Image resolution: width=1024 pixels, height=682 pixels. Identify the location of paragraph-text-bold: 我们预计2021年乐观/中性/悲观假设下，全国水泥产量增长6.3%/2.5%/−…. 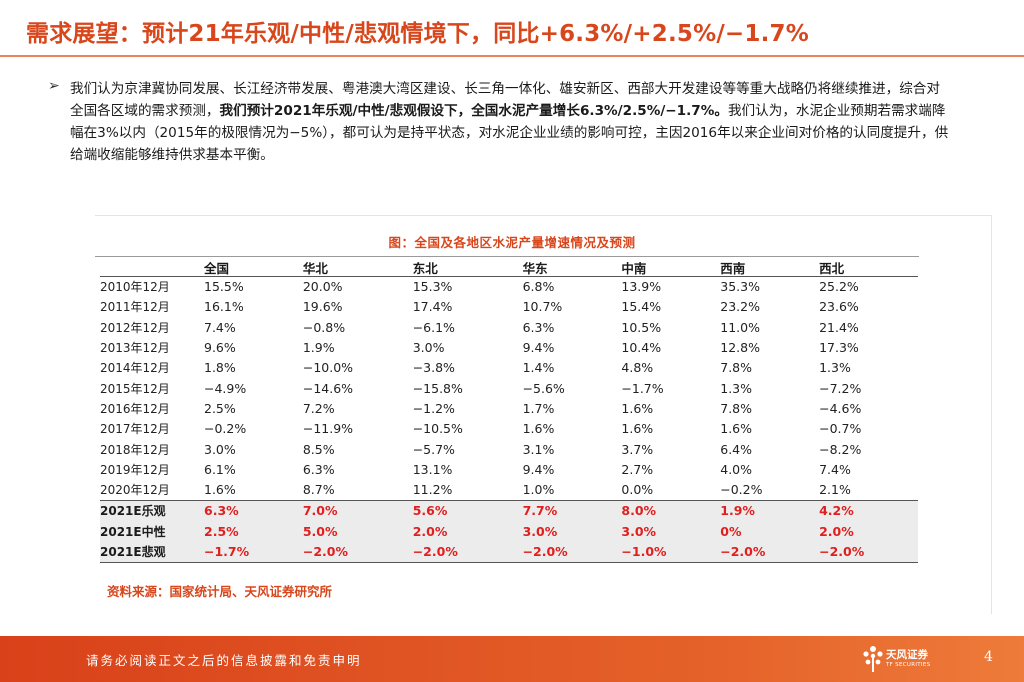
(473, 111).